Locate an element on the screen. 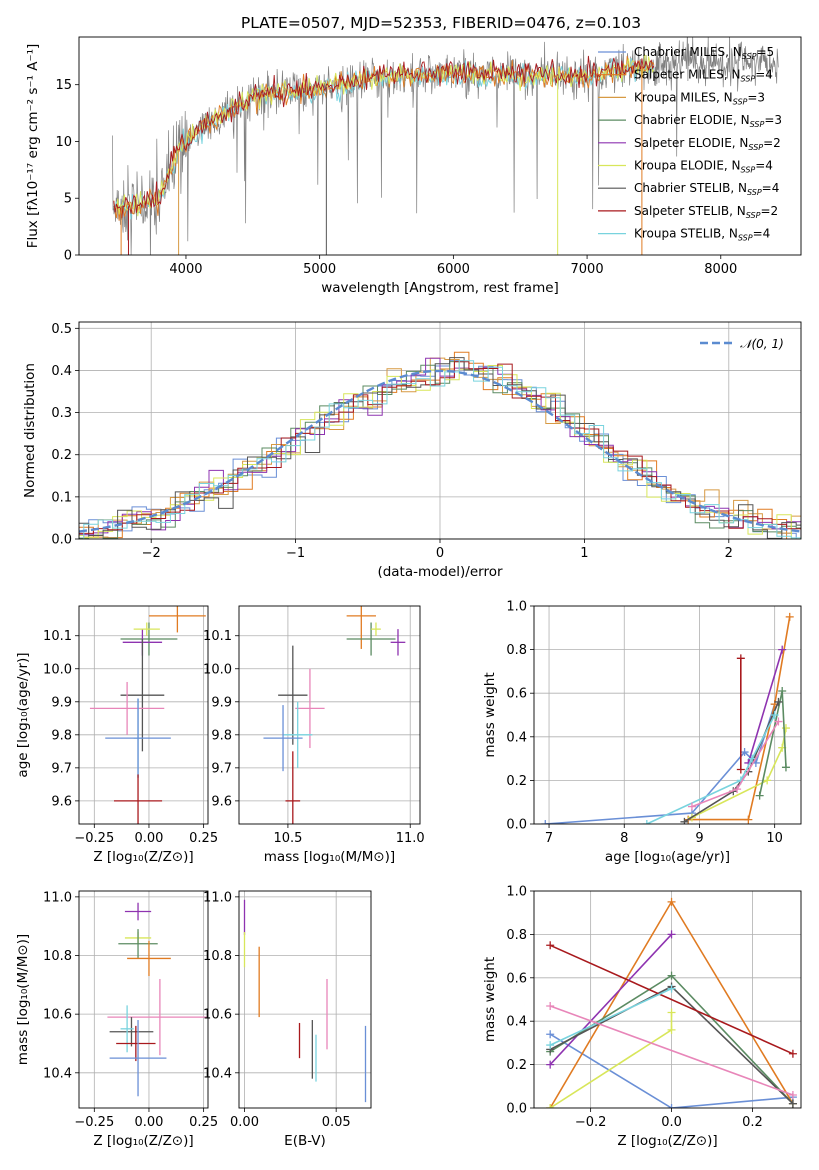 This screenshot has width=819, height=1170. y-tick-label: 10.1 is located at coordinates (57, 636).